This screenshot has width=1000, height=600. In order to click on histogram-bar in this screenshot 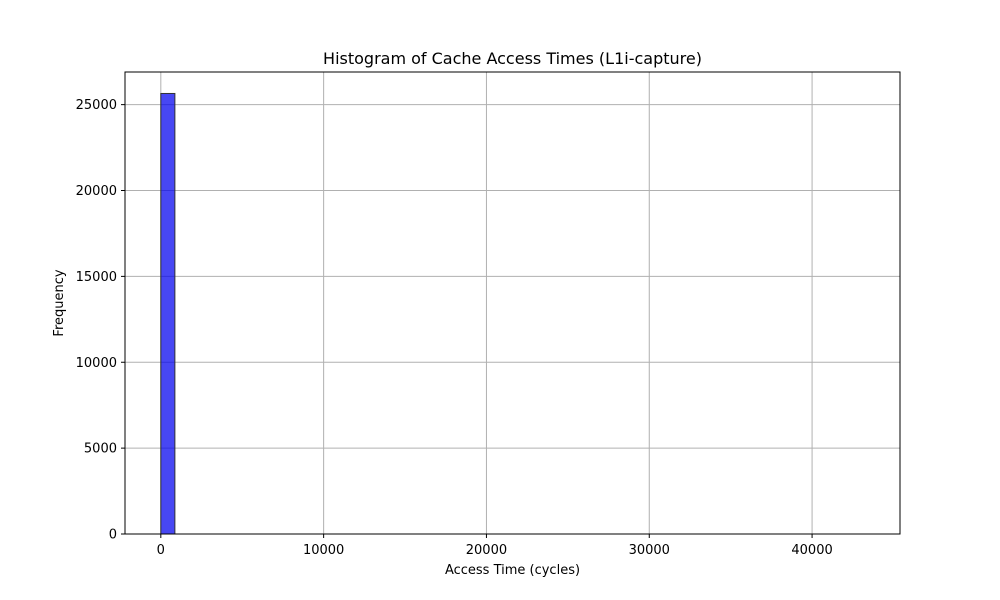, I will do `click(168, 313)`.